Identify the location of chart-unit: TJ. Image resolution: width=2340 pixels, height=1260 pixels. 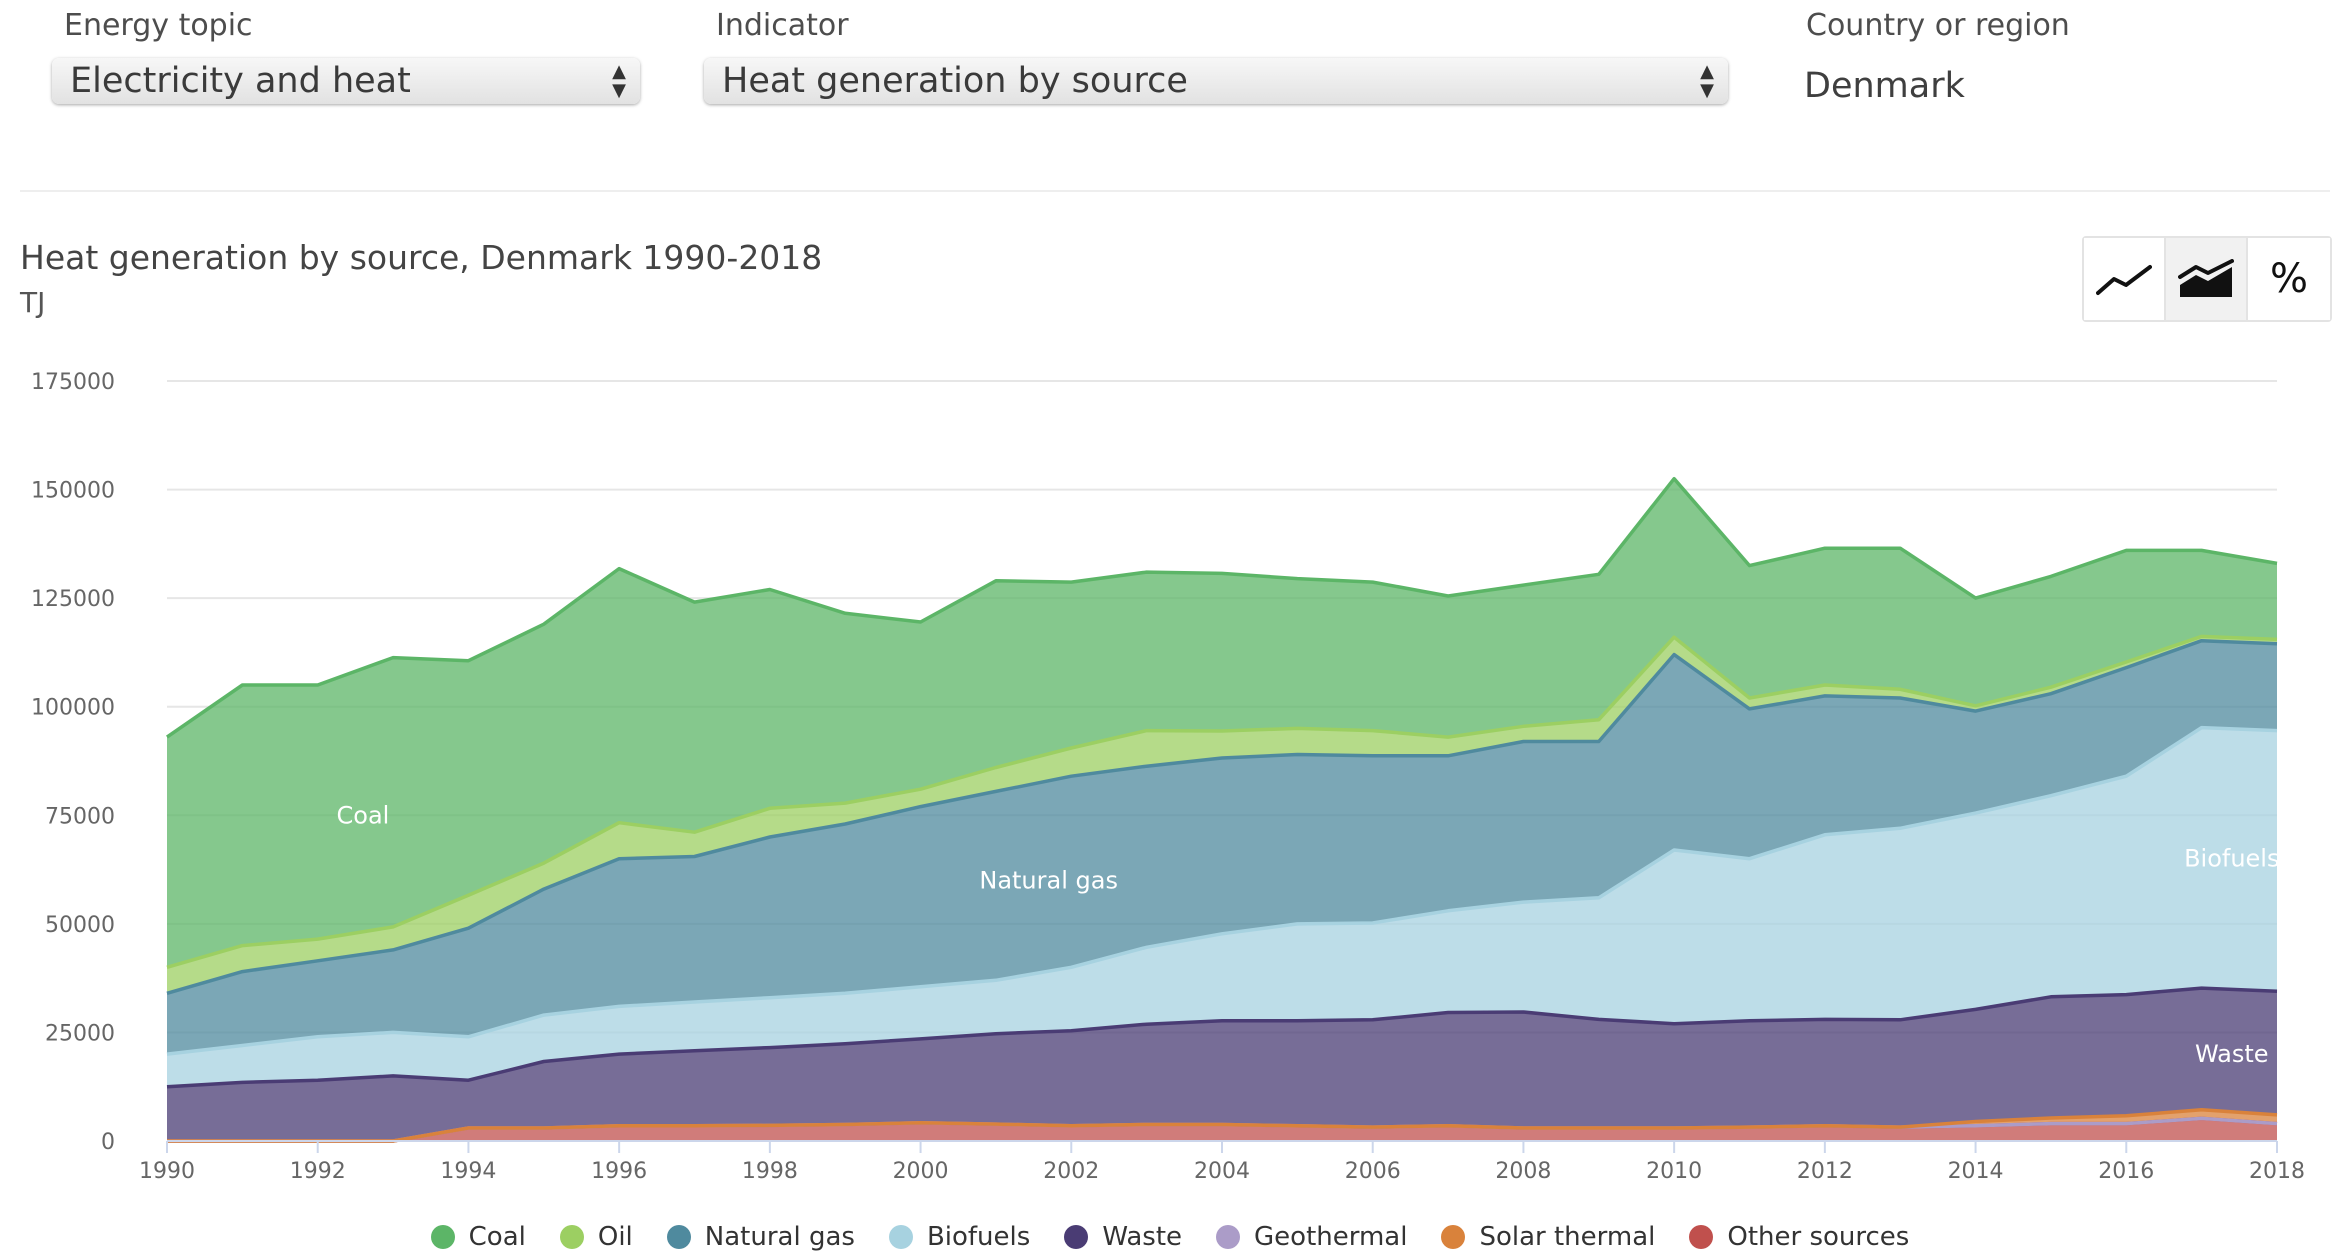
(33, 302).